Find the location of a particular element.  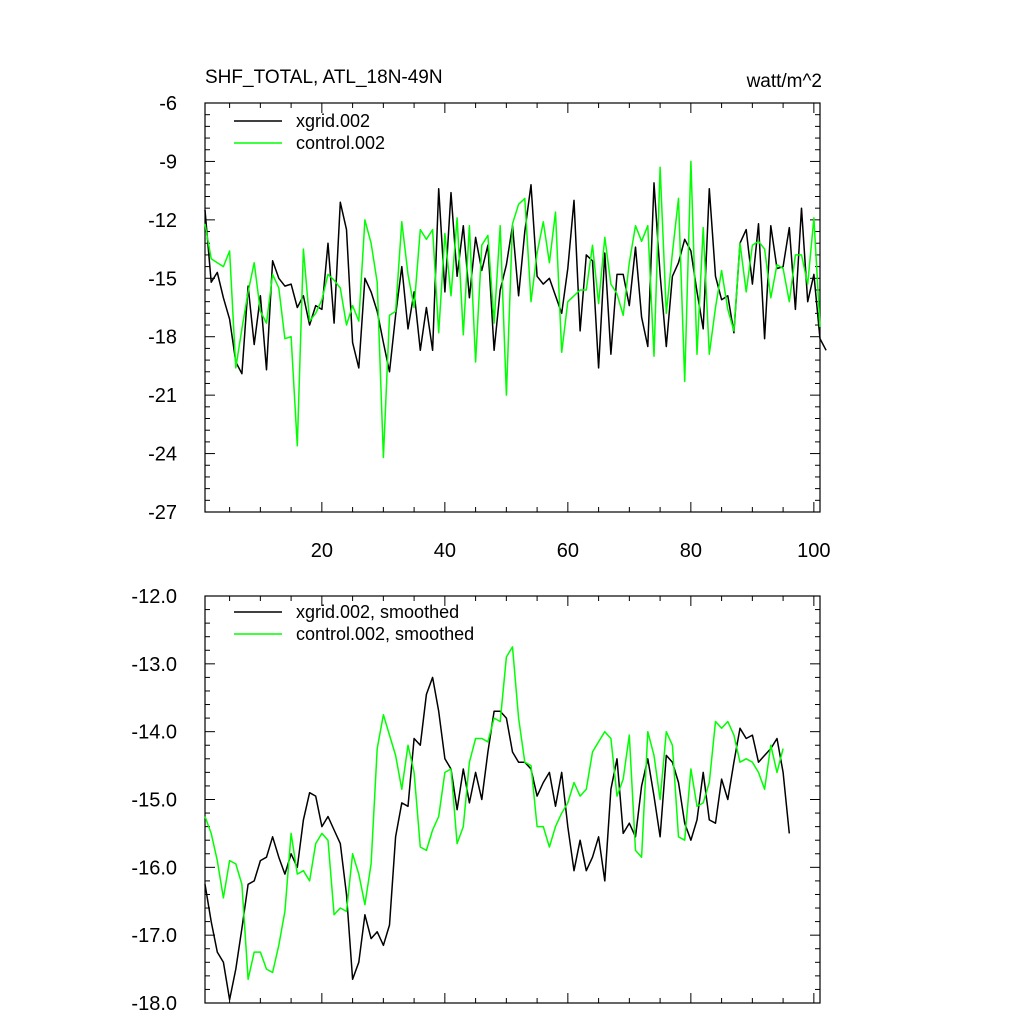

x-tick-label: 20 is located at coordinates (322, 551).